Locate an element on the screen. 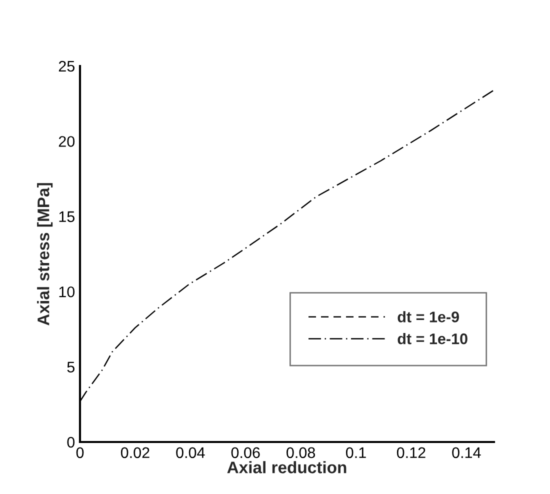 This screenshot has height=494, width=550. x-tick-label: 0.04 is located at coordinates (190, 452).